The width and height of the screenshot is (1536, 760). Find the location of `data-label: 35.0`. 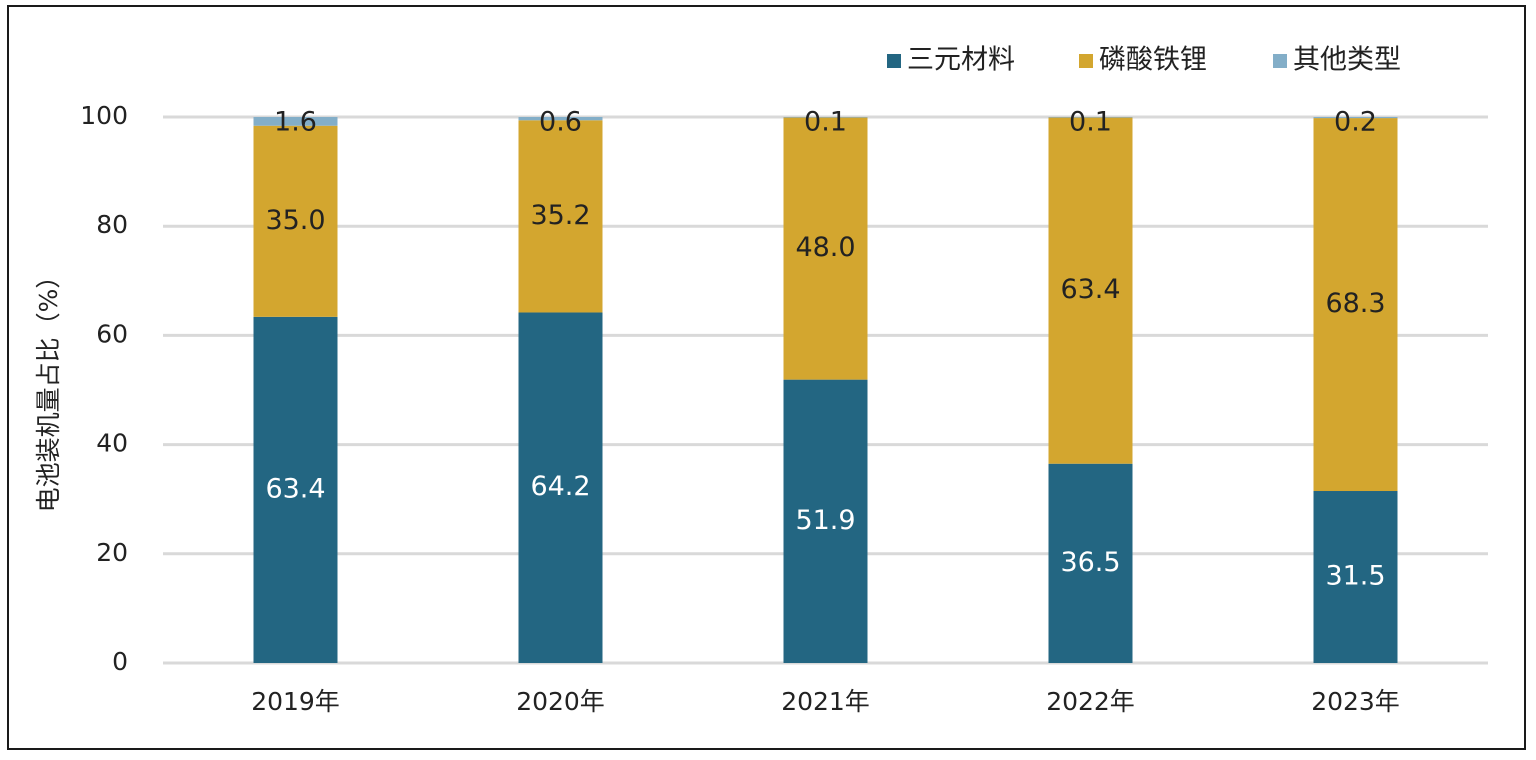

data-label: 35.0 is located at coordinates (295, 220).